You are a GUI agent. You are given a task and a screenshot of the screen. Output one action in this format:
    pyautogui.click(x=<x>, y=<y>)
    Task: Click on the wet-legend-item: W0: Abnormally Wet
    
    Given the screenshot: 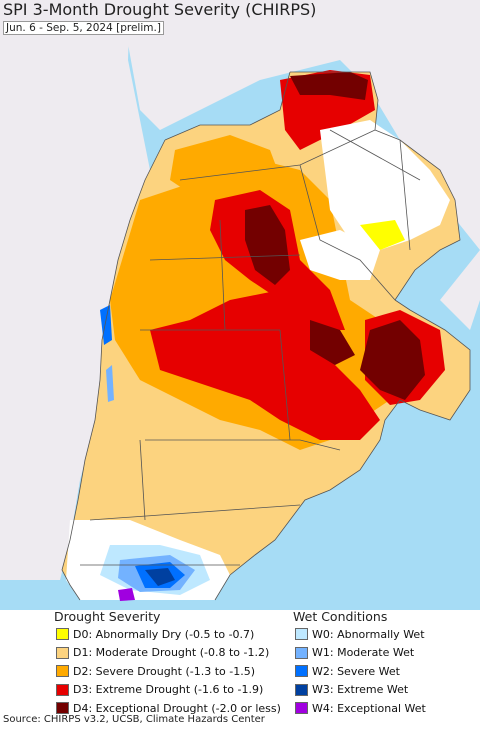 What is the action you would take?
    pyautogui.click(x=360, y=634)
    